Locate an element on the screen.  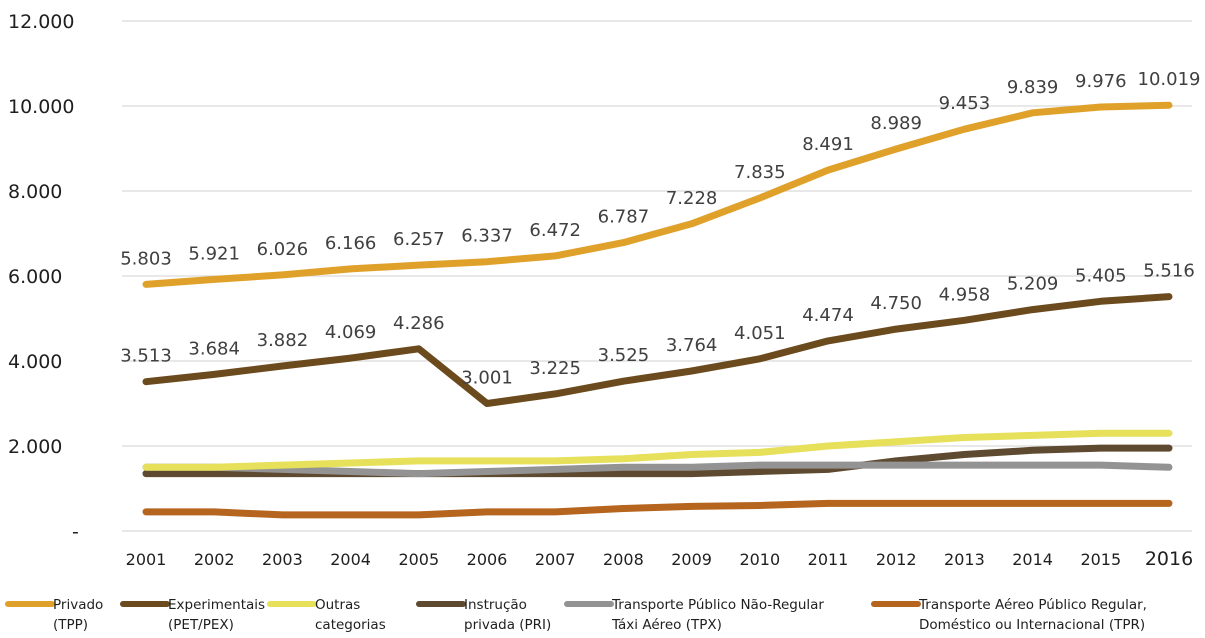
data-label: 8.989 is located at coordinates (896, 123).